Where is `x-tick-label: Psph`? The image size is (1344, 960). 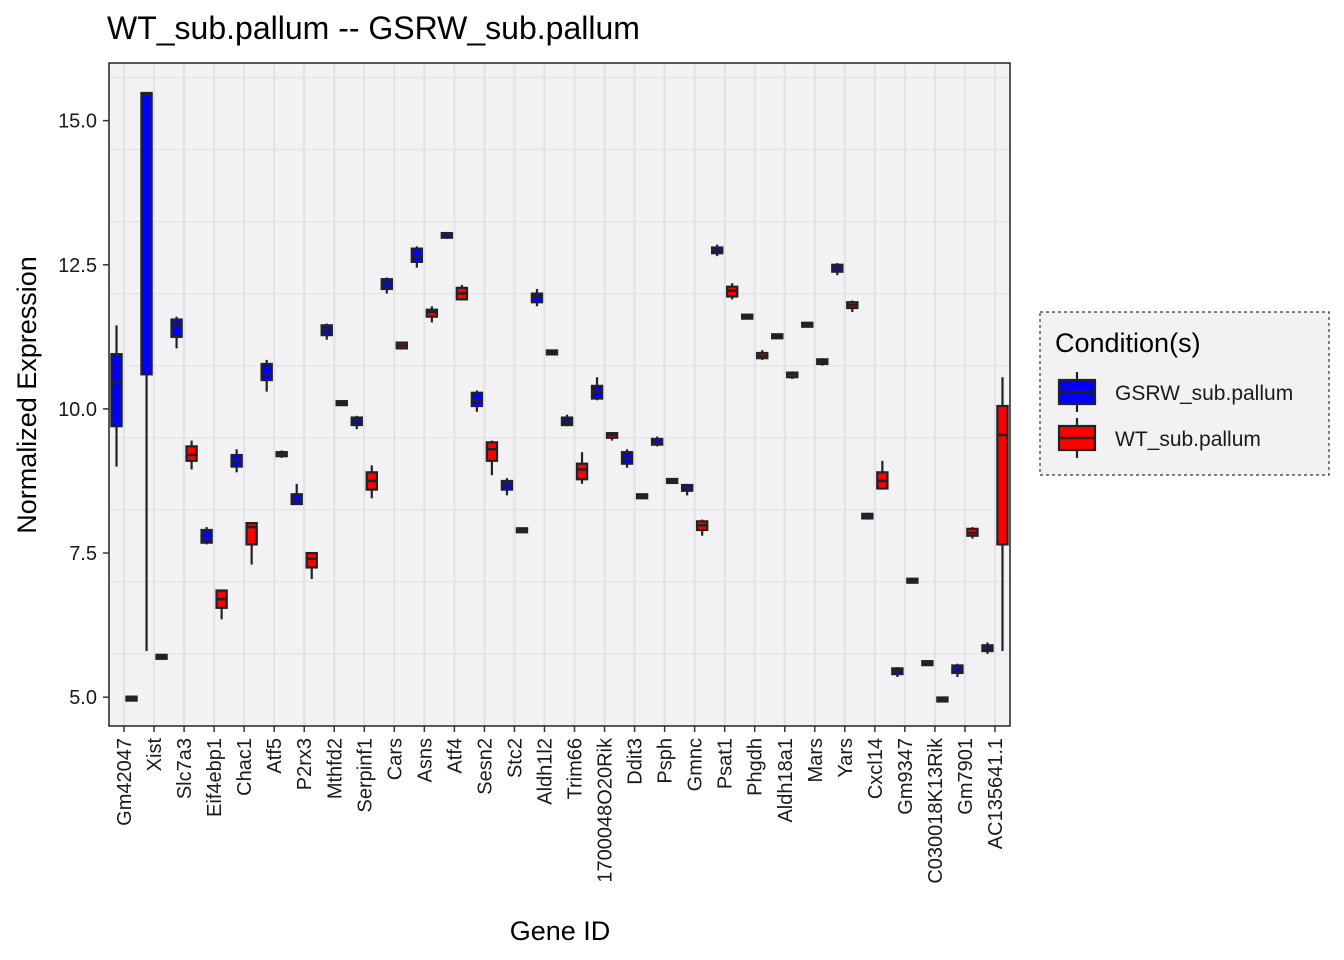 x-tick-label: Psph is located at coordinates (666, 761).